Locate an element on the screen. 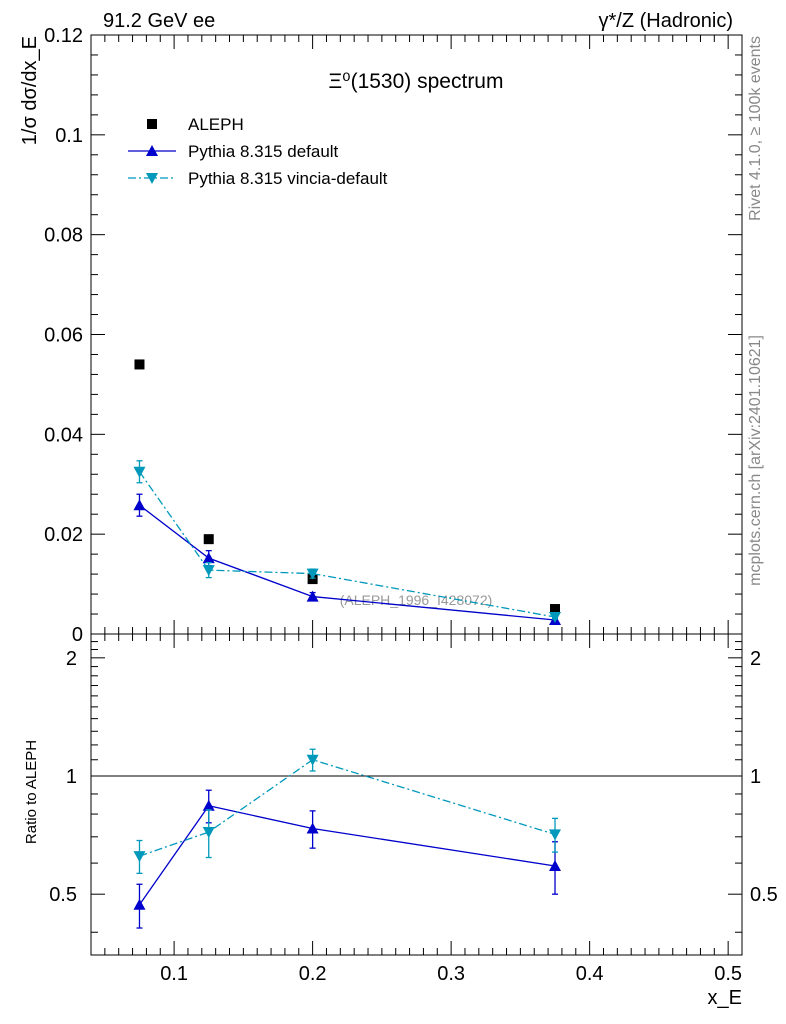  main-series-group is located at coordinates (347, 492).